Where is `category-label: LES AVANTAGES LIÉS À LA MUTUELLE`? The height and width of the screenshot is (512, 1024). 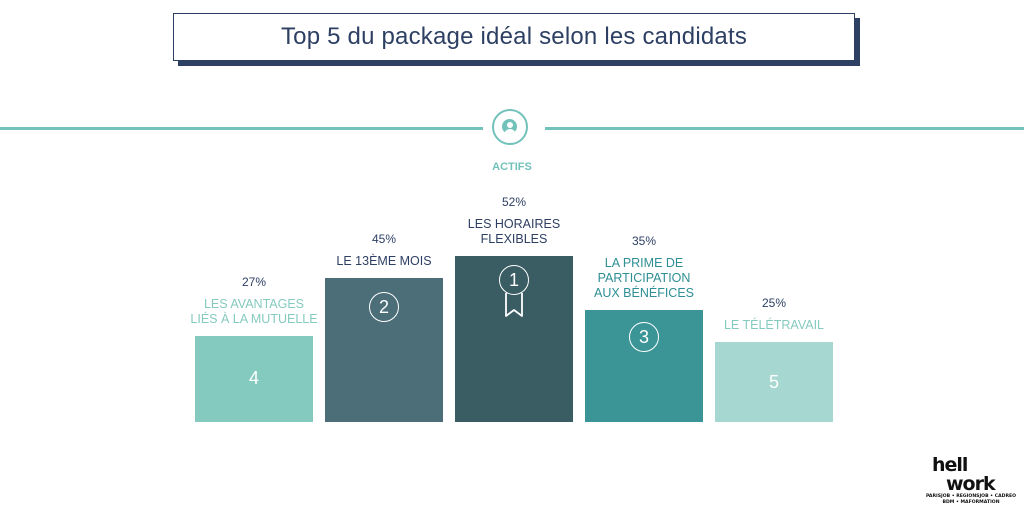
category-label: LES AVANTAGES LIÉS À LA MUTUELLE is located at coordinates (254, 312).